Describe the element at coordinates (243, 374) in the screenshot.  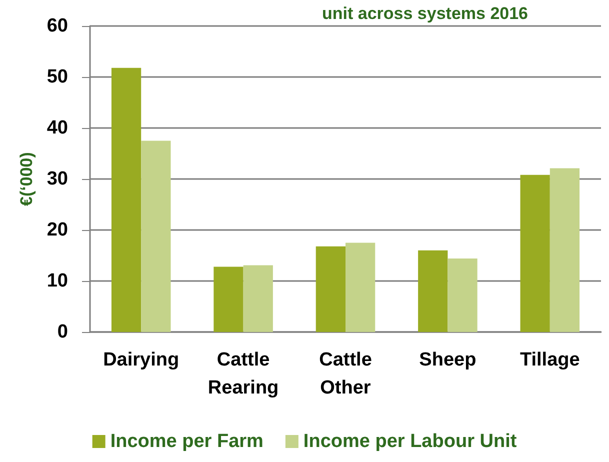
I see `x-tick-label: Cattle Rearing` at that location.